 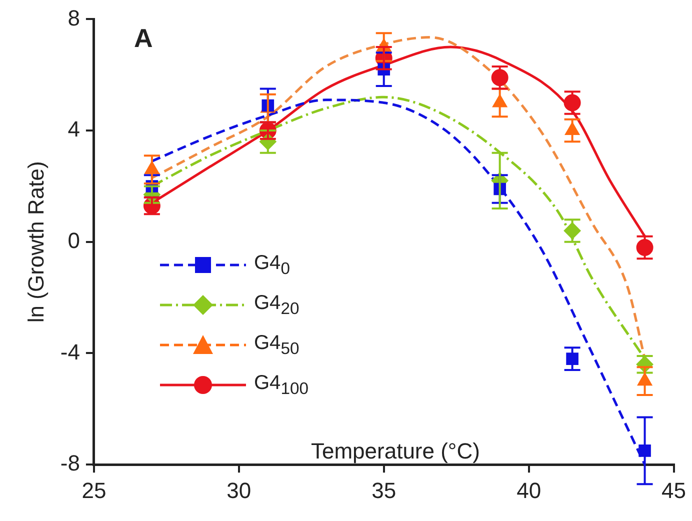 What do you see at coordinates (281, 385) in the screenshot?
I see `legend-label: G4$_{100}$` at bounding box center [281, 385].